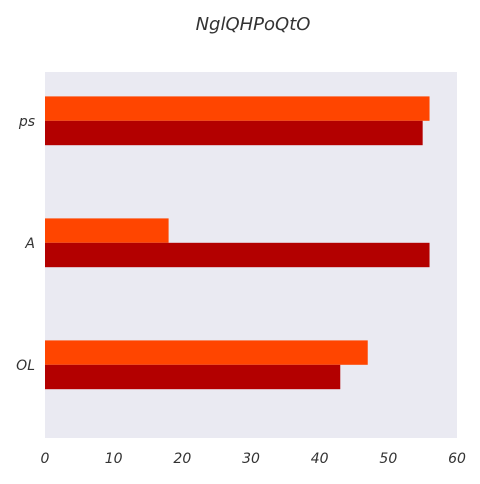  What do you see at coordinates (25, 366) in the screenshot?
I see `y-tick-label: OL` at bounding box center [25, 366].